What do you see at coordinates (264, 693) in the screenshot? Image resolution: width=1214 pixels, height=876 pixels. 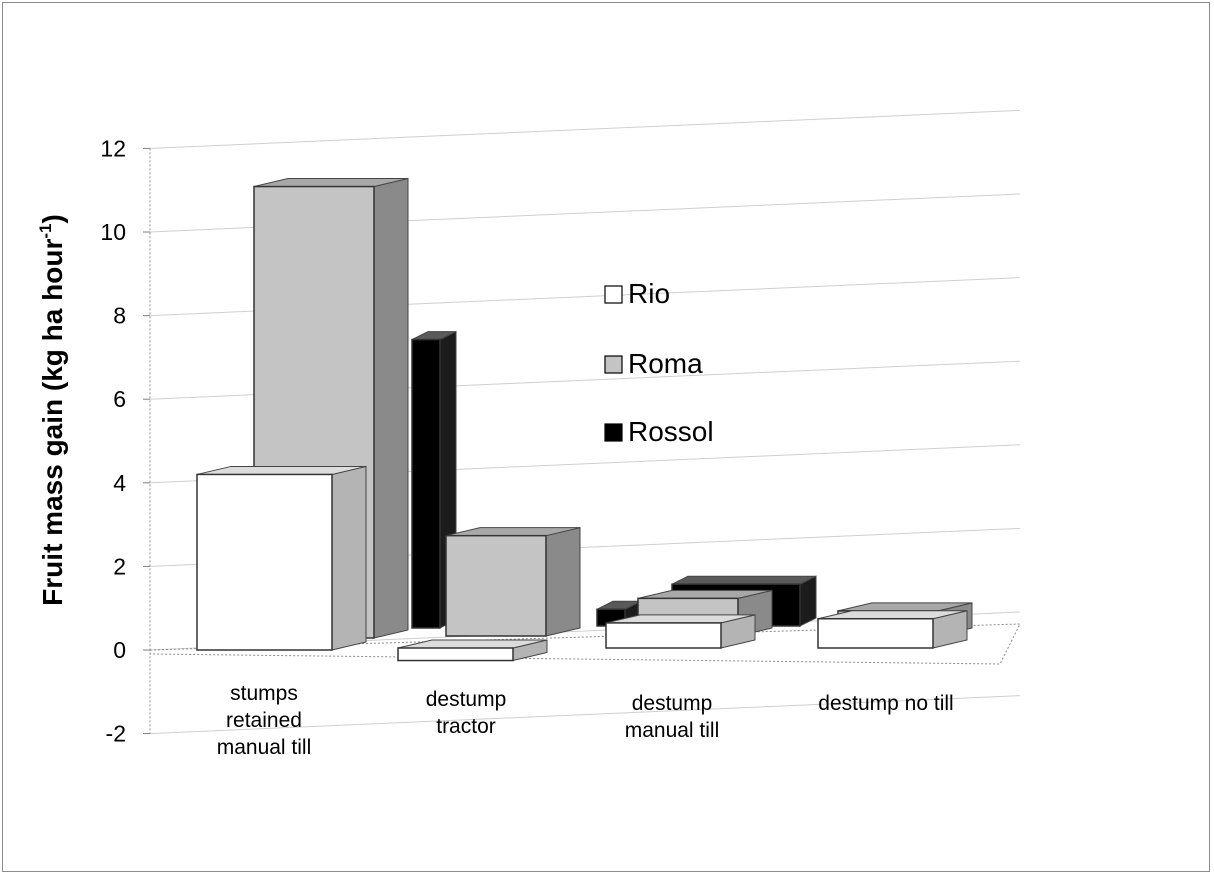 I see `category-label-line: stumps` at bounding box center [264, 693].